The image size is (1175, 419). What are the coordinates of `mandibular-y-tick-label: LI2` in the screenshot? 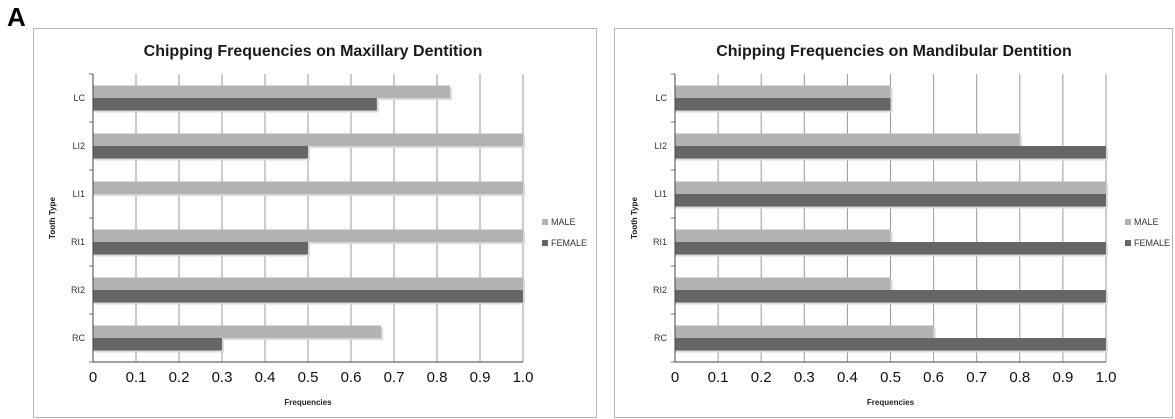 It's located at (660, 146).